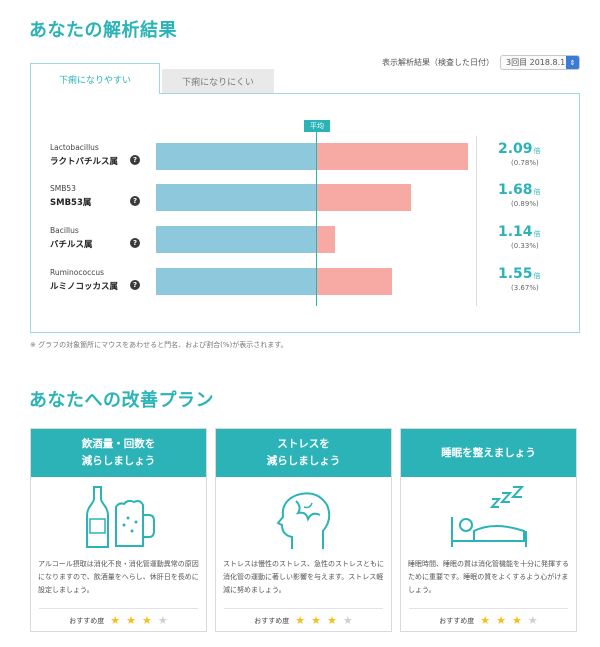 Image resolution: width=600 pixels, height=647 pixels. What do you see at coordinates (84, 162) in the screenshot?
I see `genus-name: ラクトバチルス属` at bounding box center [84, 162].